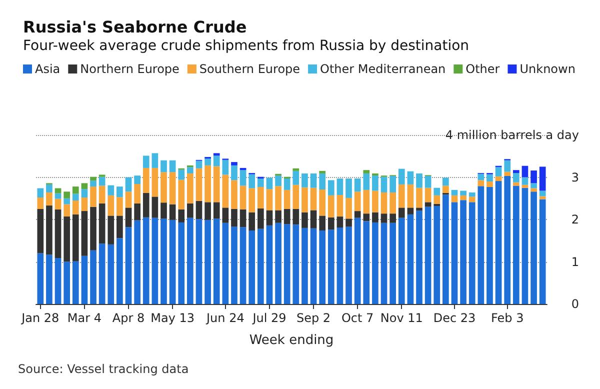 The height and width of the screenshot is (389, 600). I want to click on x-tick-label: Jul 29, so click(269, 318).